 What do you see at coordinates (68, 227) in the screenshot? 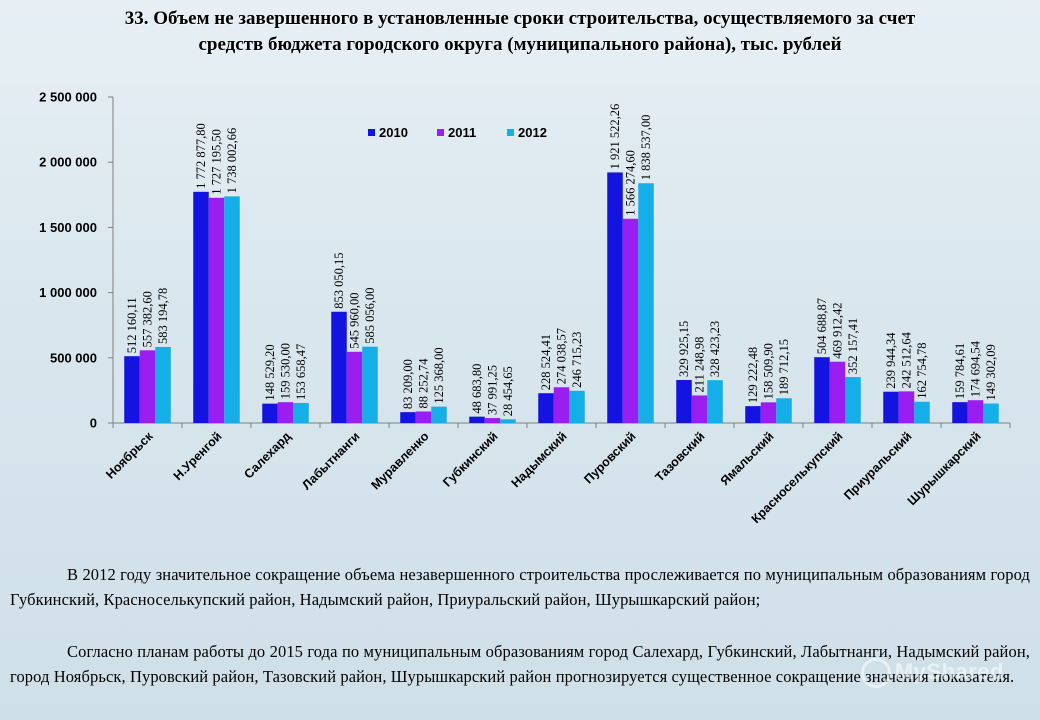
I see `y-tick-label: 1 500 000` at bounding box center [68, 227].